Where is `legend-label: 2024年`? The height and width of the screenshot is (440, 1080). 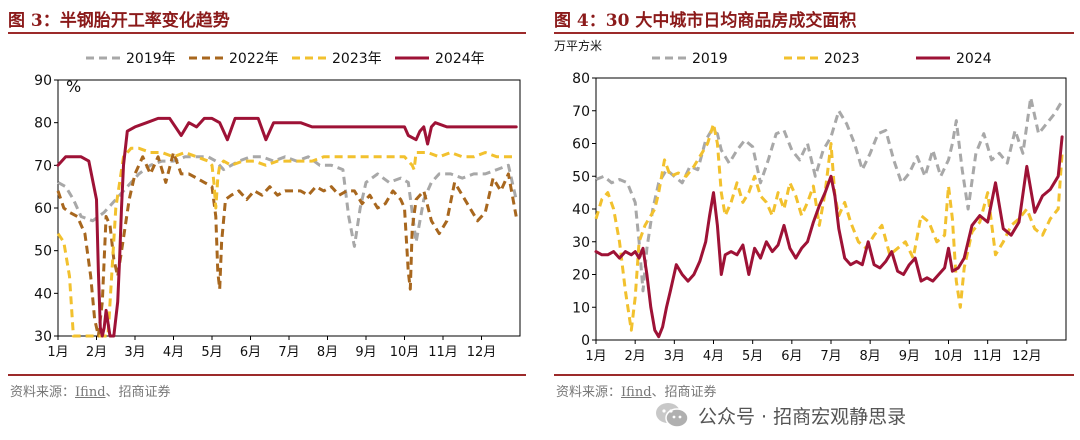
legend-label: 2024年 is located at coordinates (460, 59).